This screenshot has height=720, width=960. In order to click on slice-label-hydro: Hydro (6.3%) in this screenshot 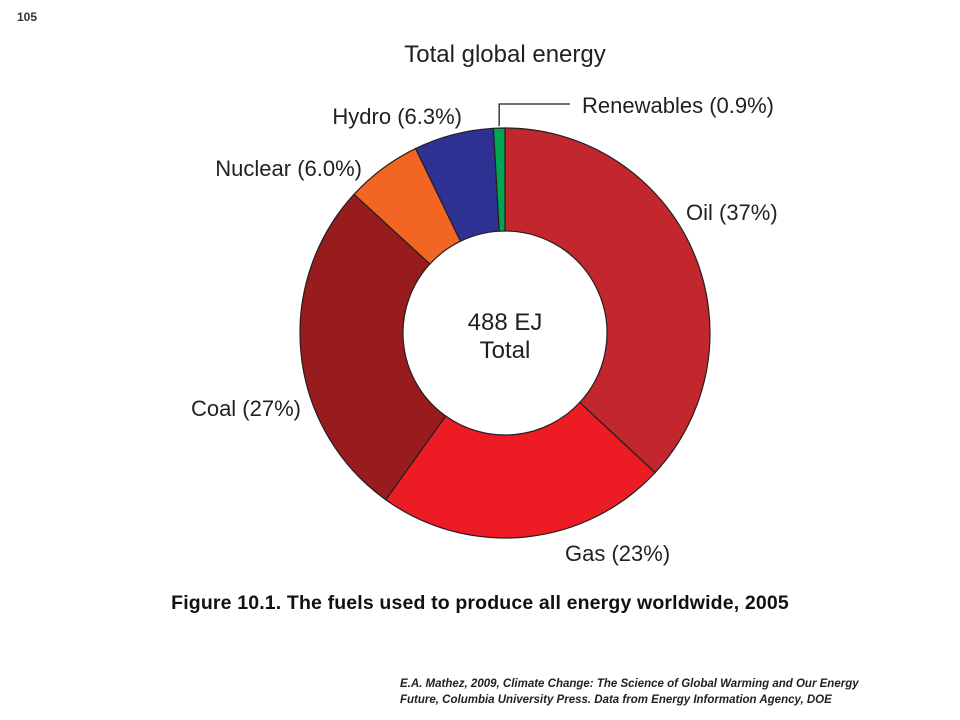, I will do `click(397, 116)`.